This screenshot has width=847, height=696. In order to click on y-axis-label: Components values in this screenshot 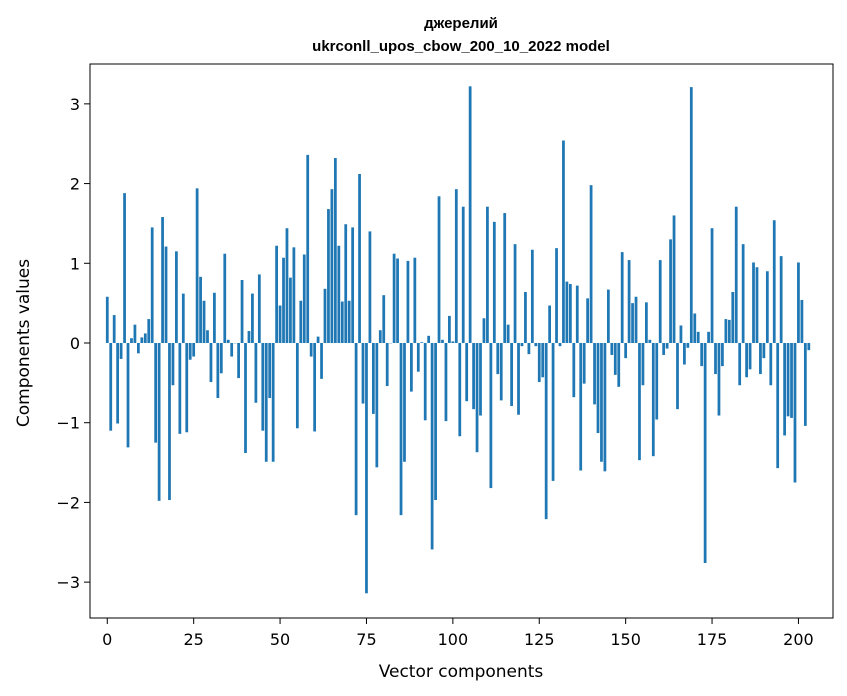, I will do `click(24, 343)`.